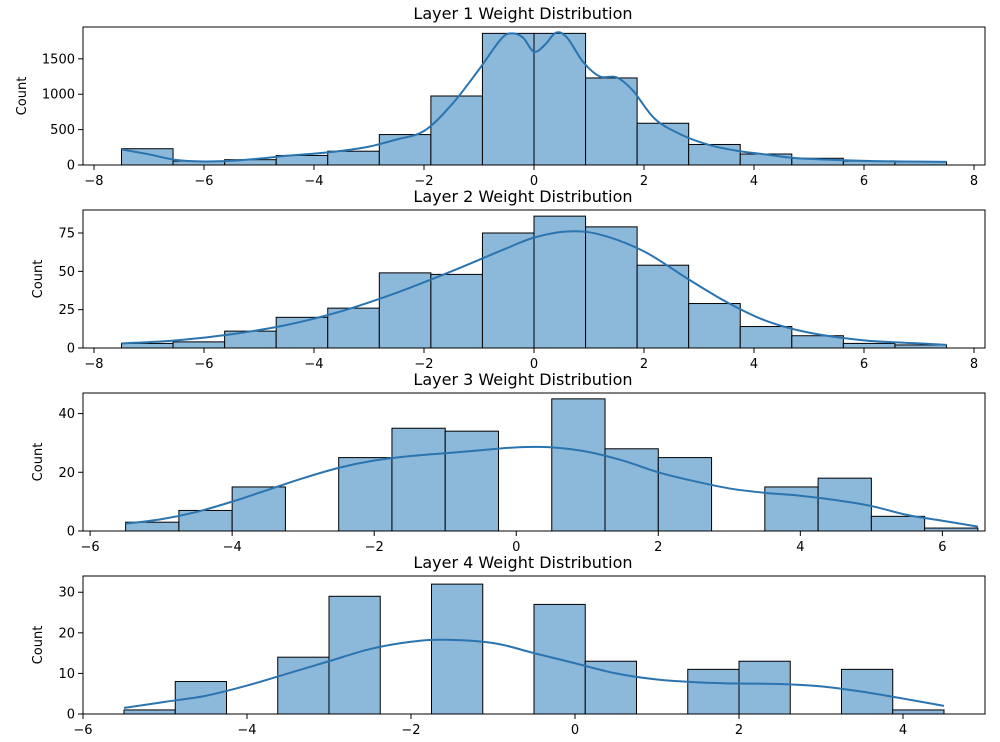 This screenshot has width=1000, height=742. Describe the element at coordinates (62, 130) in the screenshot. I see `y-tick-label: 500` at that location.